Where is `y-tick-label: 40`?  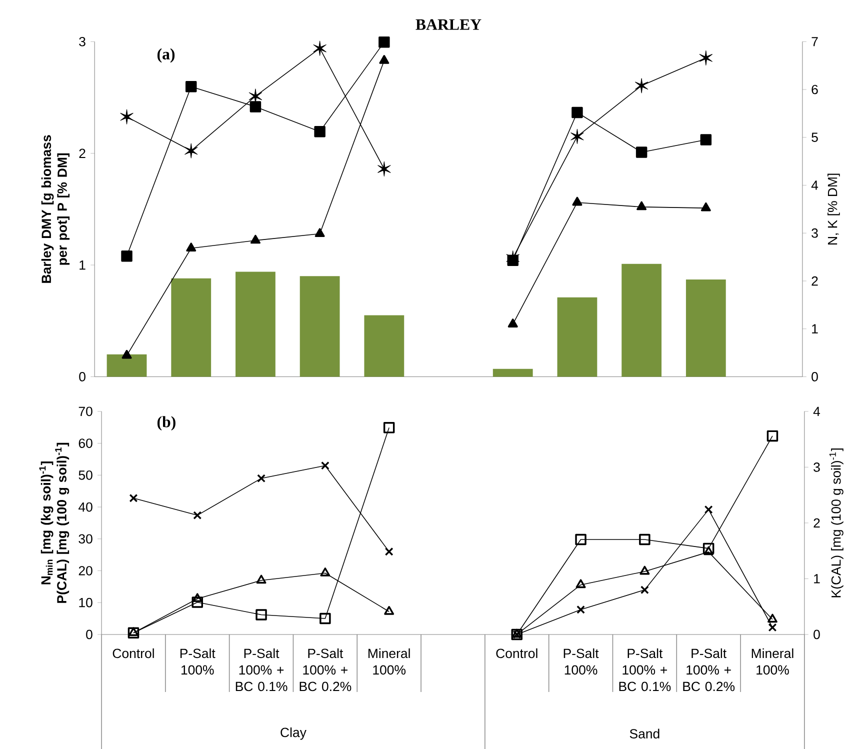
y-tick-label: 40 is located at coordinates (85, 507).